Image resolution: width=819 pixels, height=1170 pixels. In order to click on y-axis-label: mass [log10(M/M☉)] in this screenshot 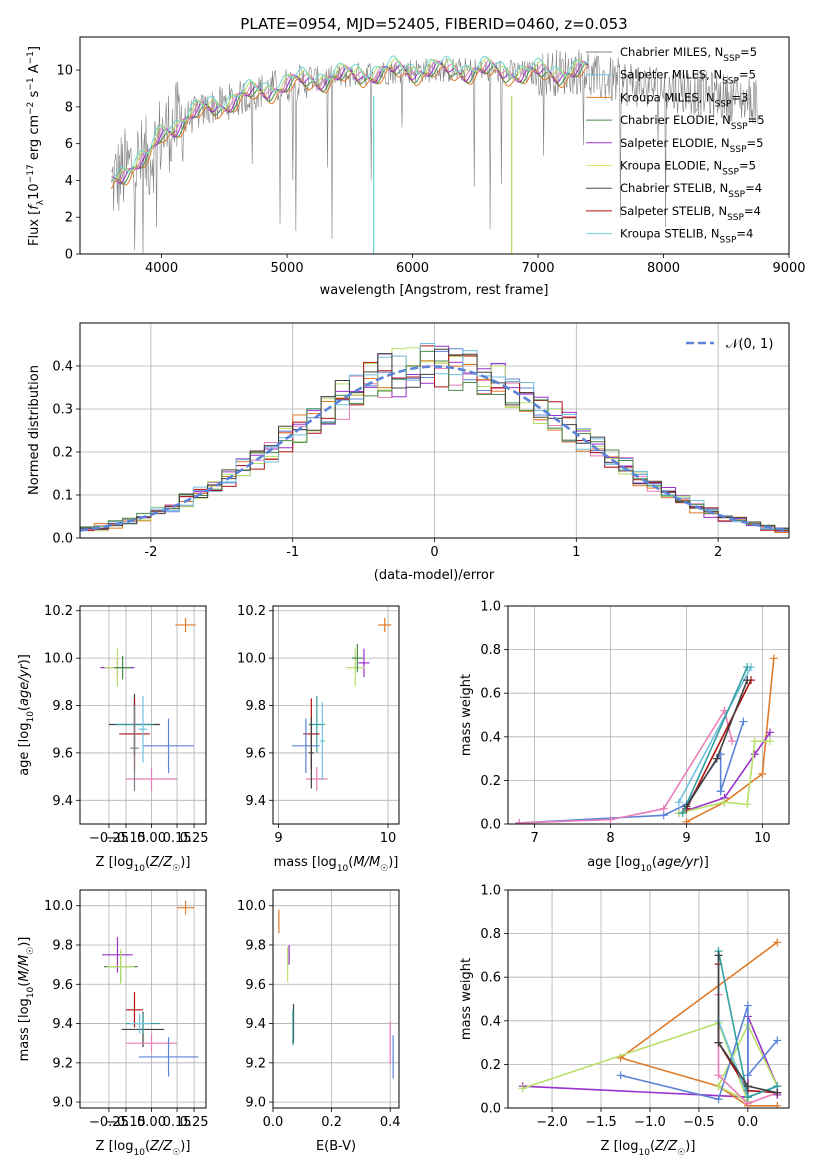, I will do `click(26, 999)`.